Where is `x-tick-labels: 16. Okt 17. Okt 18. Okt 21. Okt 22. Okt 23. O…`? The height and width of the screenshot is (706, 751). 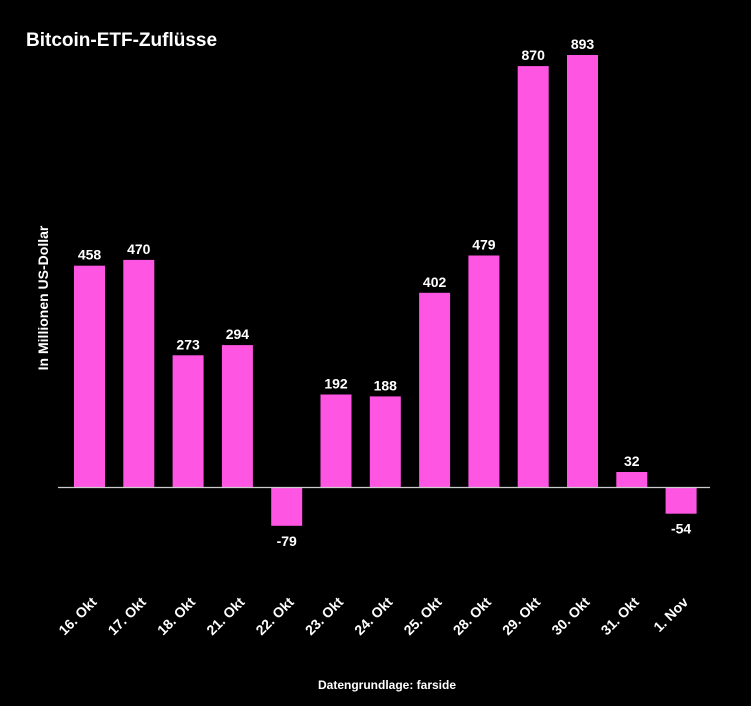
x-tick-labels: 16. Okt 17. Okt 18. Okt 21. Okt 22. Okt 23. O… is located at coordinates (373, 616).